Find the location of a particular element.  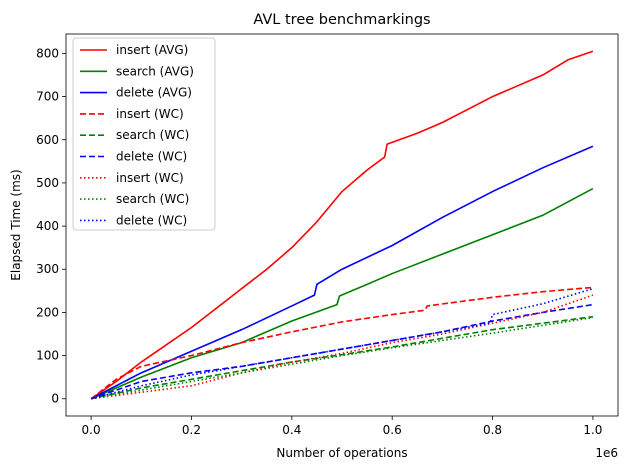

y-tick-label: 700 is located at coordinates (47, 97).